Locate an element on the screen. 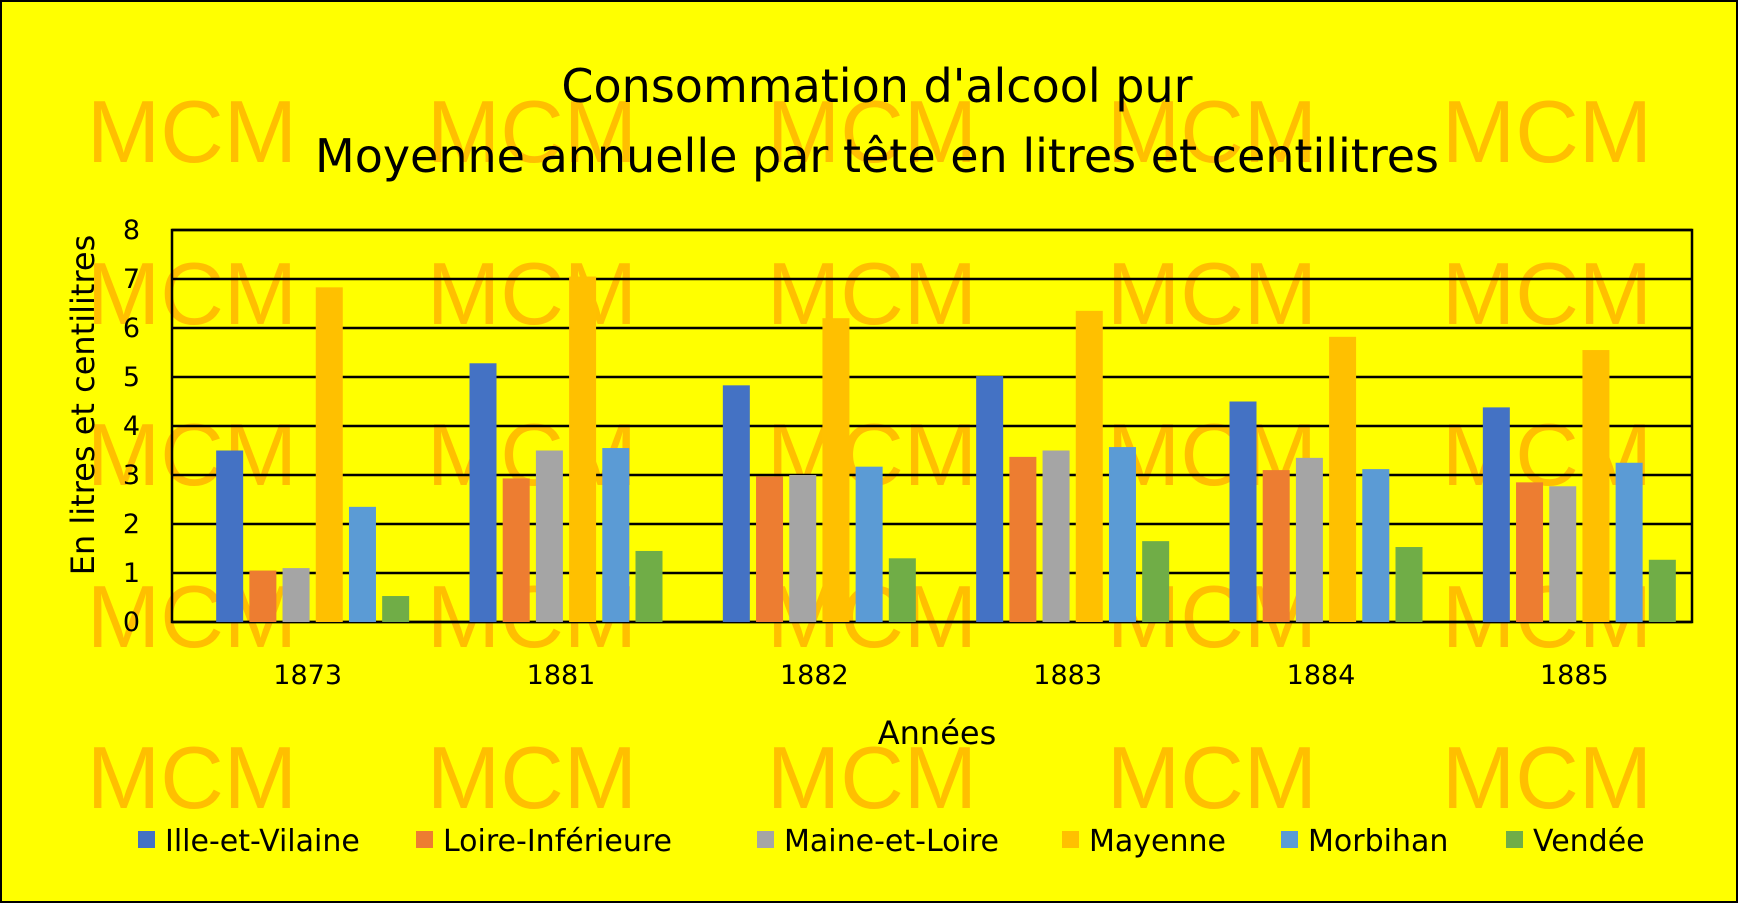 The height and width of the screenshot is (903, 1738). x-tick-label: 1883 is located at coordinates (1067, 675).